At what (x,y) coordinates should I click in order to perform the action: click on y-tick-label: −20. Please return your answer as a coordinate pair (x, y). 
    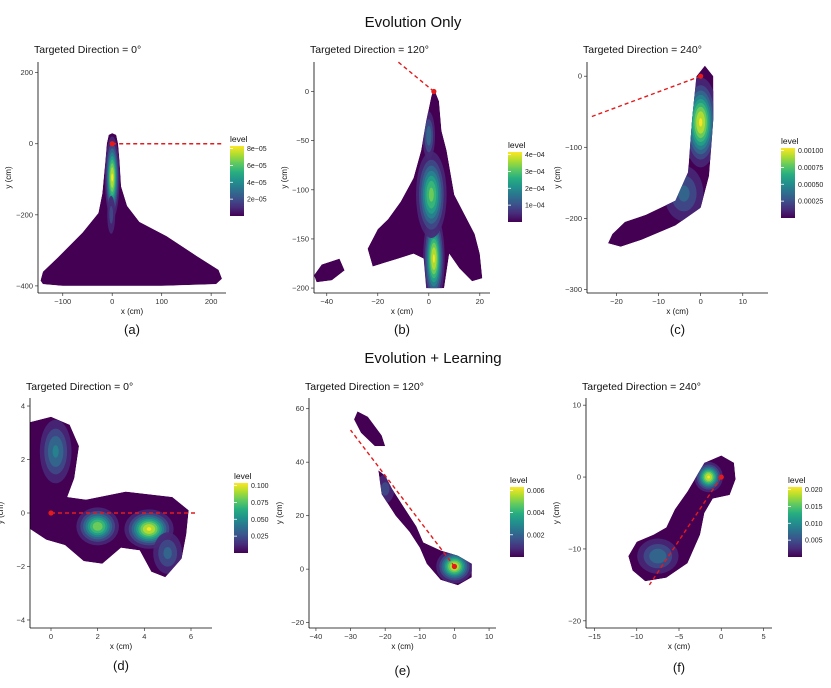
    Looking at the image, I should click on (574, 620).